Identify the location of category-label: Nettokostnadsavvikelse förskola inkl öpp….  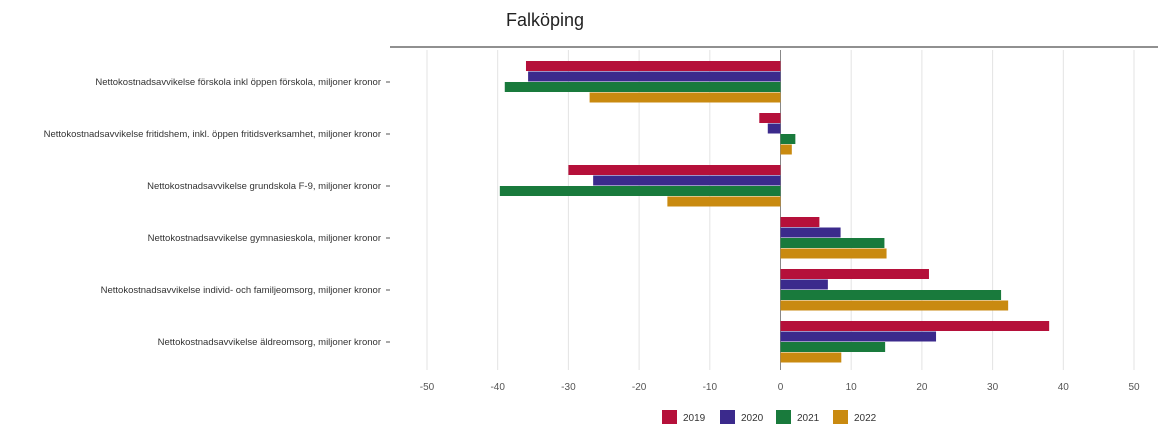
(238, 82).